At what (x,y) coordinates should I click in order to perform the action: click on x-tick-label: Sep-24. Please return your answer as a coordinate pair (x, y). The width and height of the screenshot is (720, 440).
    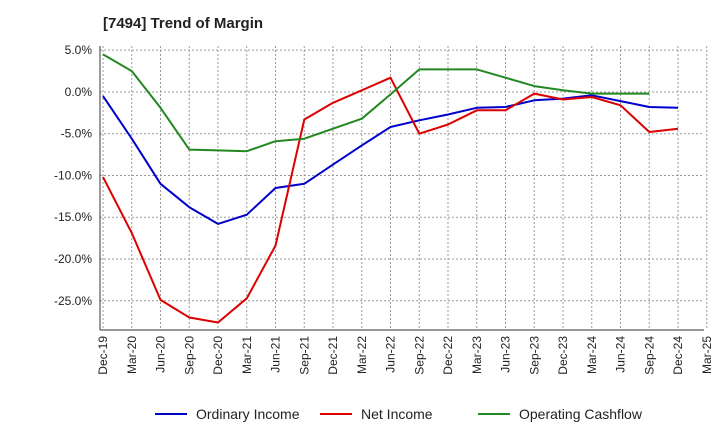
    Looking at the image, I should click on (649, 355).